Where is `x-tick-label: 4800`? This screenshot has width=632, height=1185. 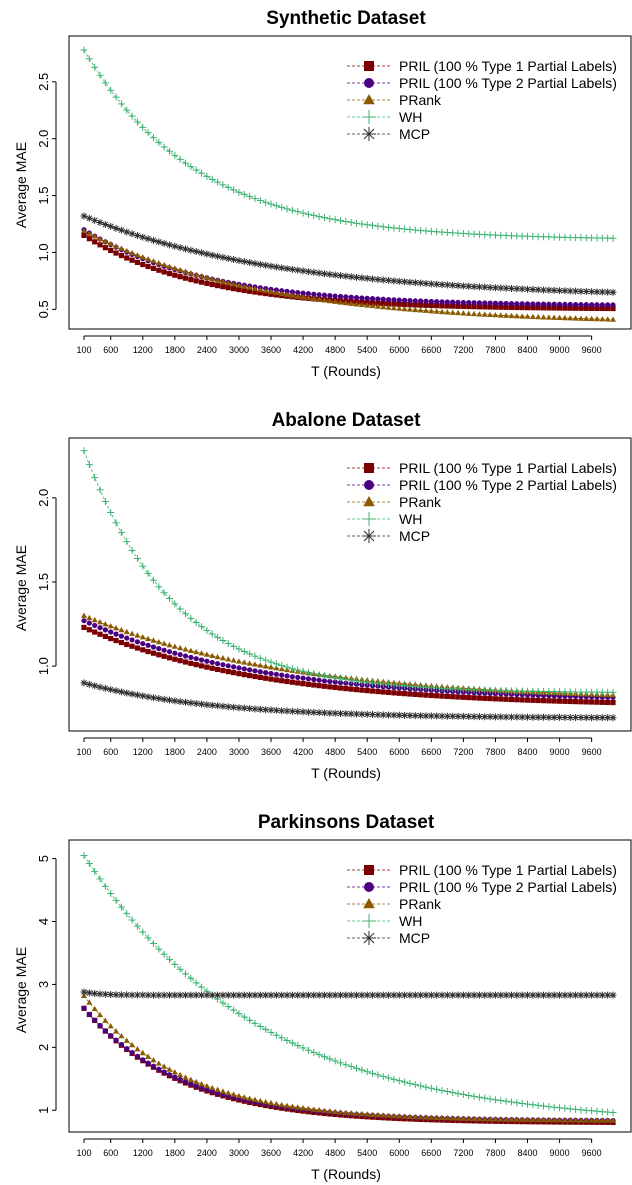 x-tick-label: 4800 is located at coordinates (335, 1153).